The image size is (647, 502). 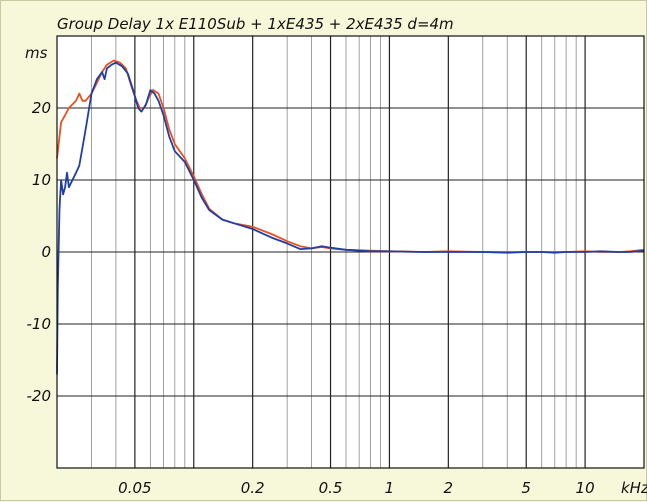 What do you see at coordinates (41, 180) in the screenshot?
I see `y-tick-label: 10` at bounding box center [41, 180].